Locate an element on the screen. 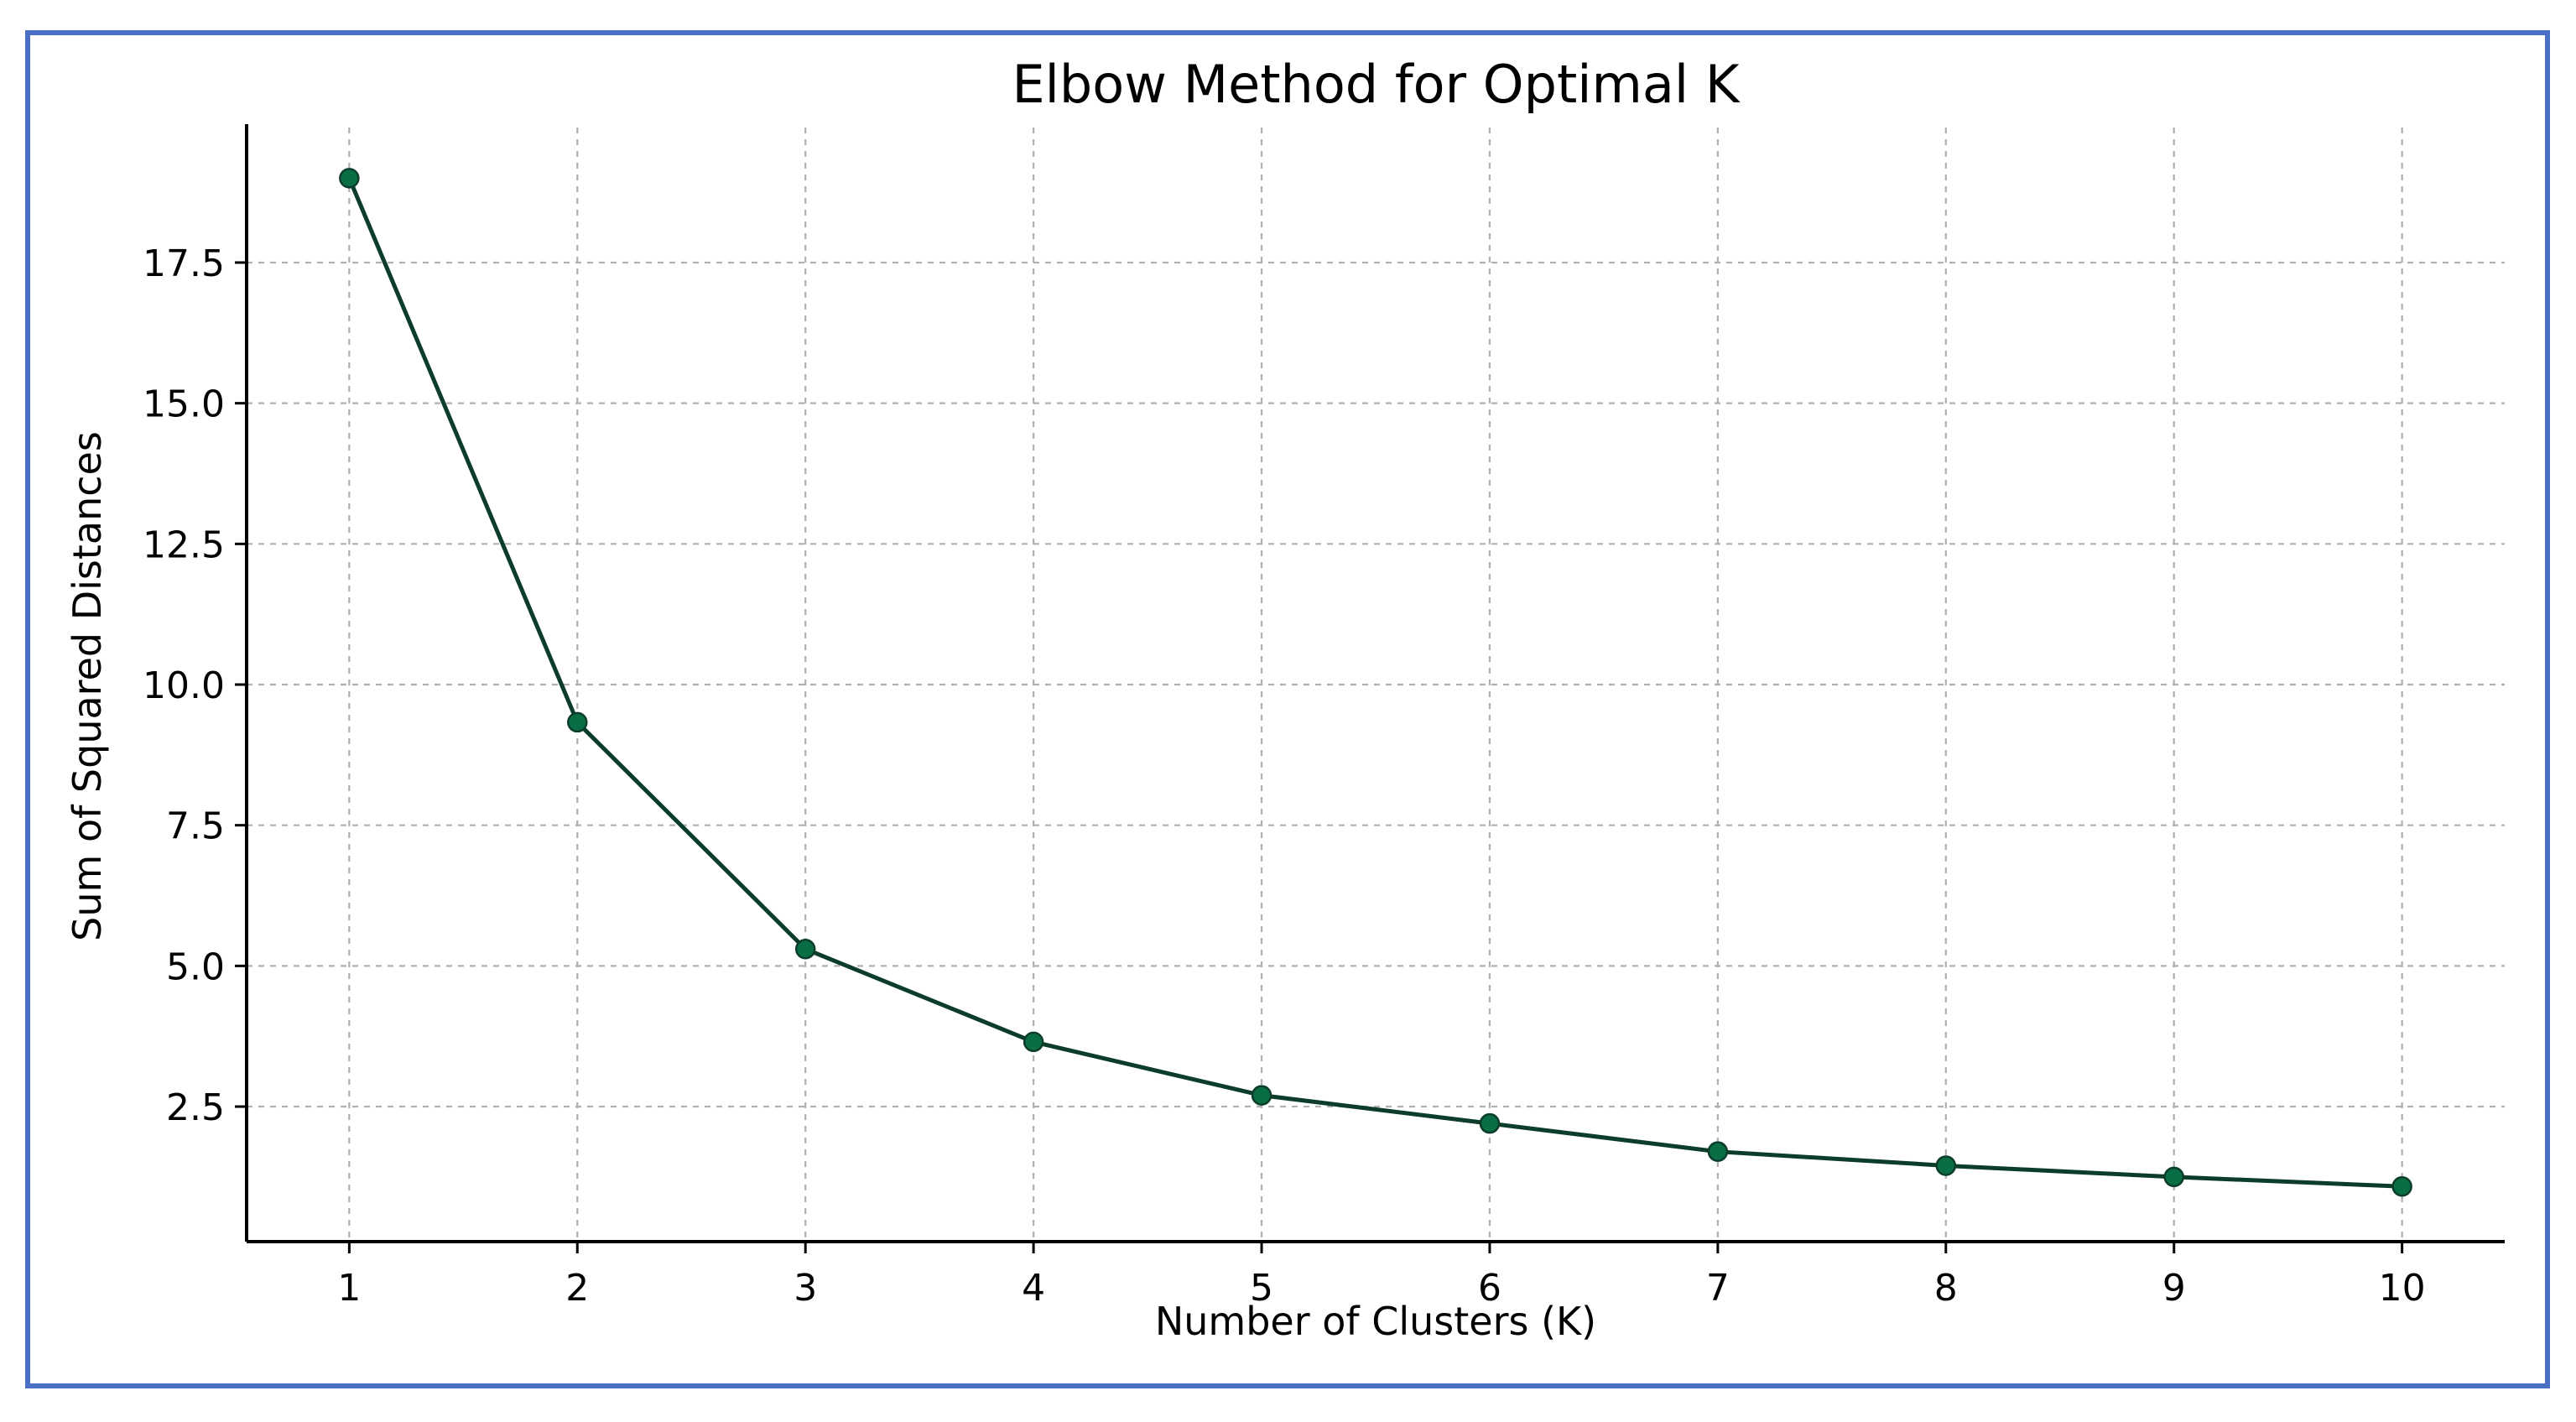  y-tick-label: 2.5 is located at coordinates (195, 1107).